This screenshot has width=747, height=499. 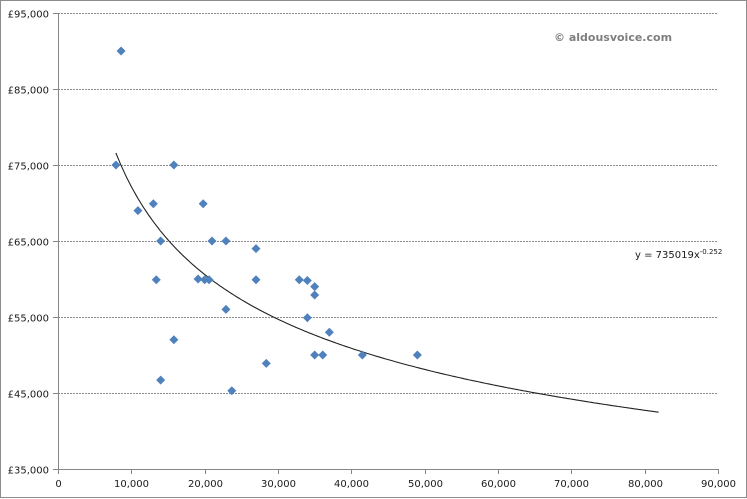 What do you see at coordinates (498, 484) in the screenshot?
I see `x-tick-label: 60,000` at bounding box center [498, 484].